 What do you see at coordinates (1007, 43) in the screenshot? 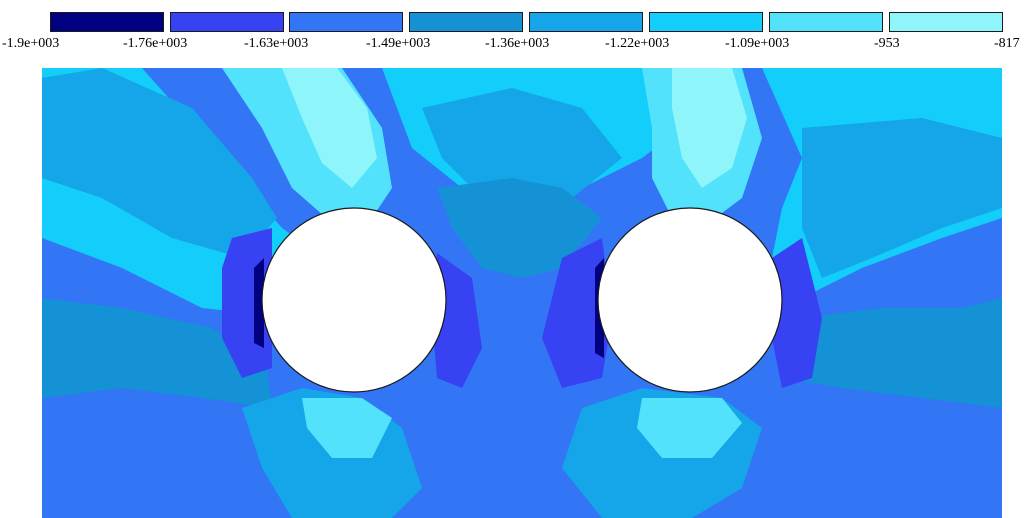
I see `legend-tick-9: -817` at bounding box center [1007, 43].